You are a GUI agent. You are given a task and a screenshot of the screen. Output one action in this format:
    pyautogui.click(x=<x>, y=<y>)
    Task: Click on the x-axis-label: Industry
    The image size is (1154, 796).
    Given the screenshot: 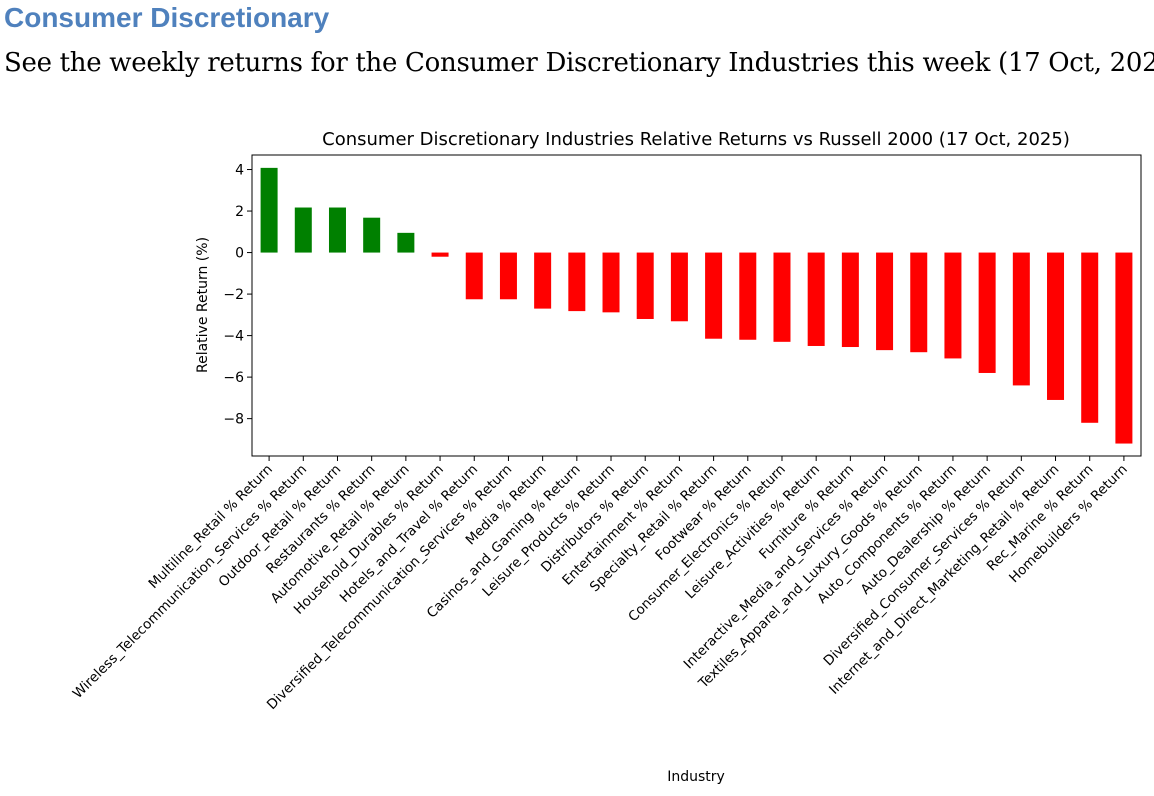 What is the action you would take?
    pyautogui.click(x=696, y=777)
    